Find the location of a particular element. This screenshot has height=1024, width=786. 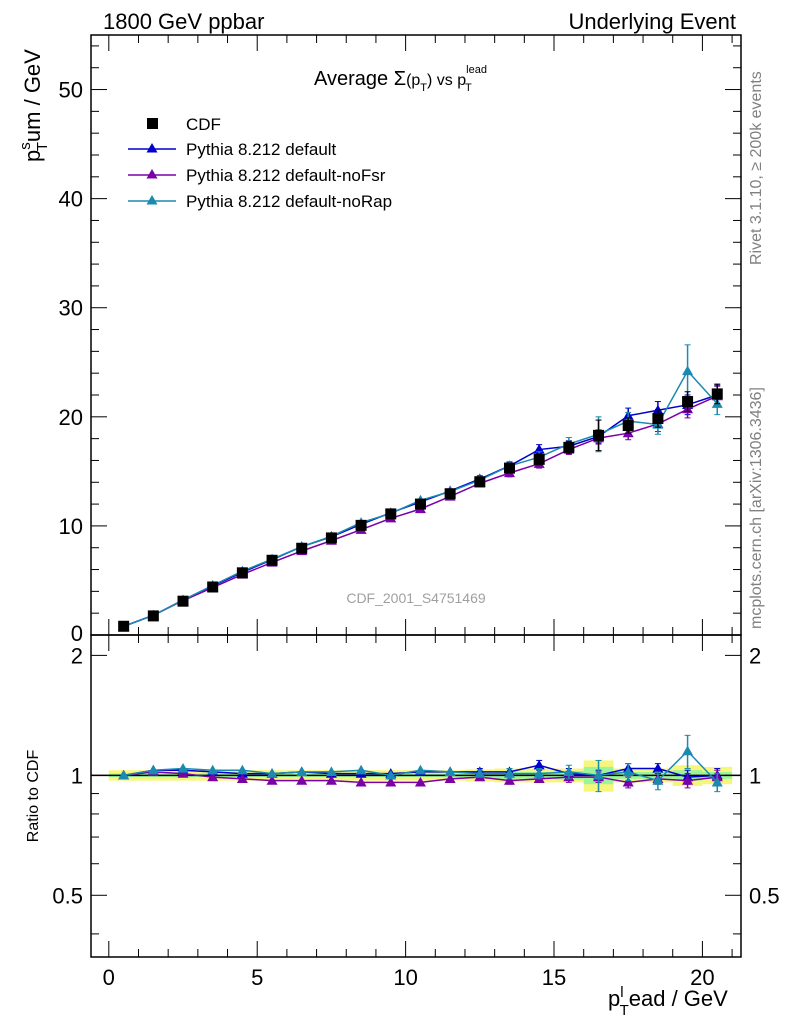

ratio-xtick-label: 10 is located at coordinates (405, 977).